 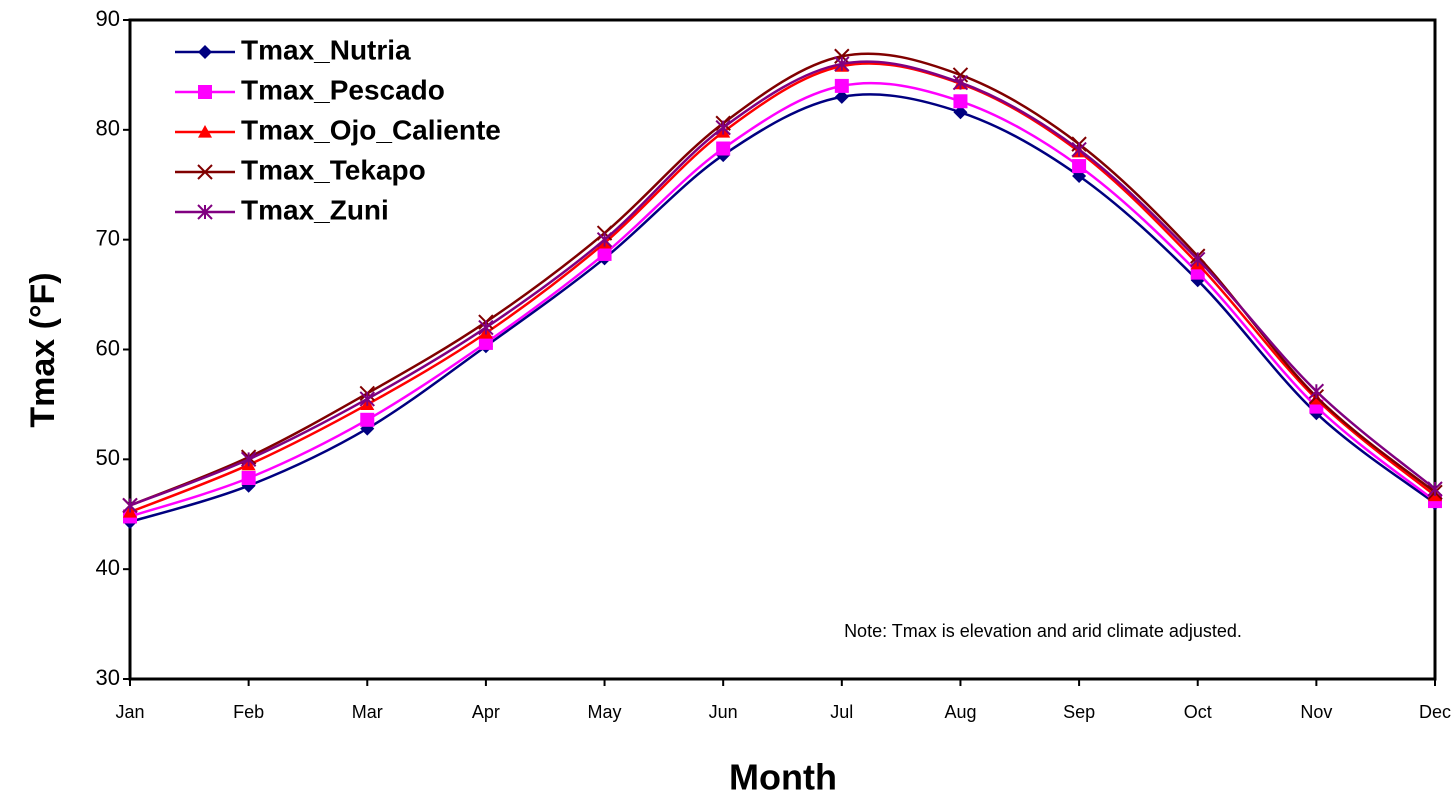 I want to click on x-tick-label: Apr, so click(x=486, y=712).